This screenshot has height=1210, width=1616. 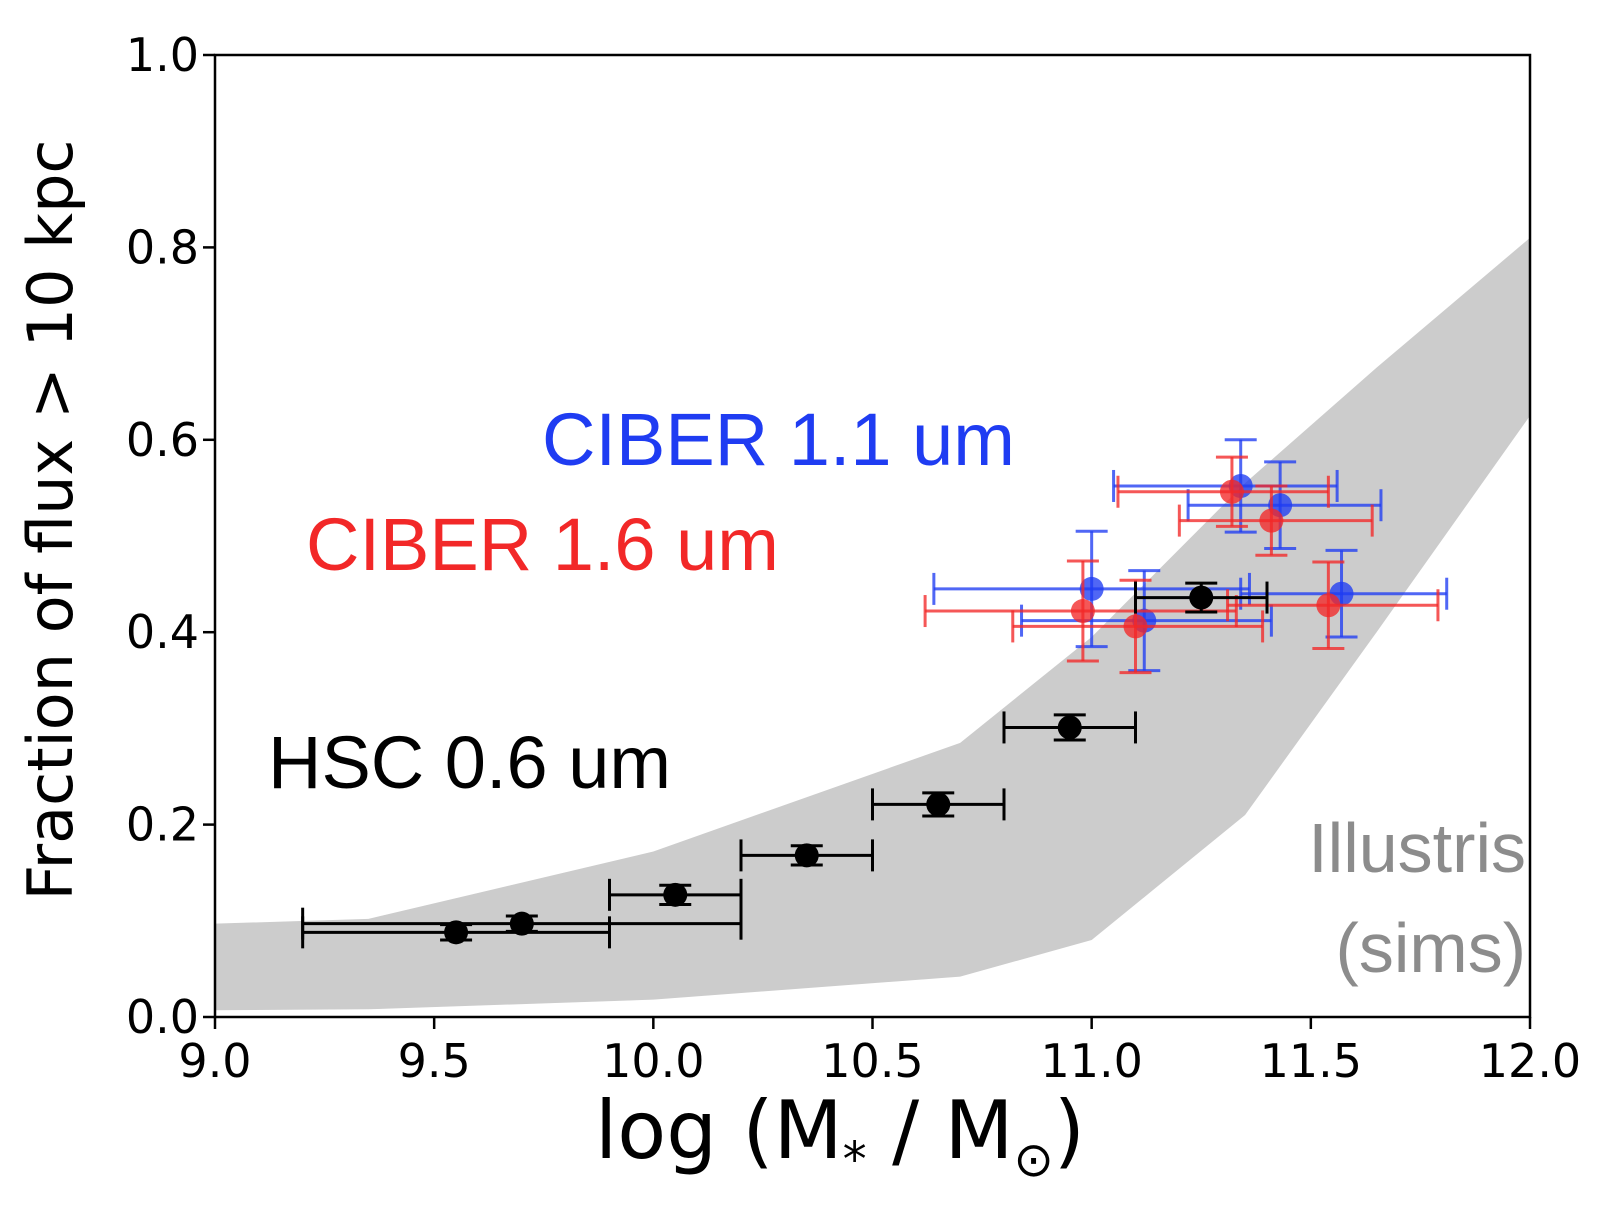 What do you see at coordinates (1530, 1061) in the screenshot?
I see `x-tick-label: 12.0` at bounding box center [1530, 1061].